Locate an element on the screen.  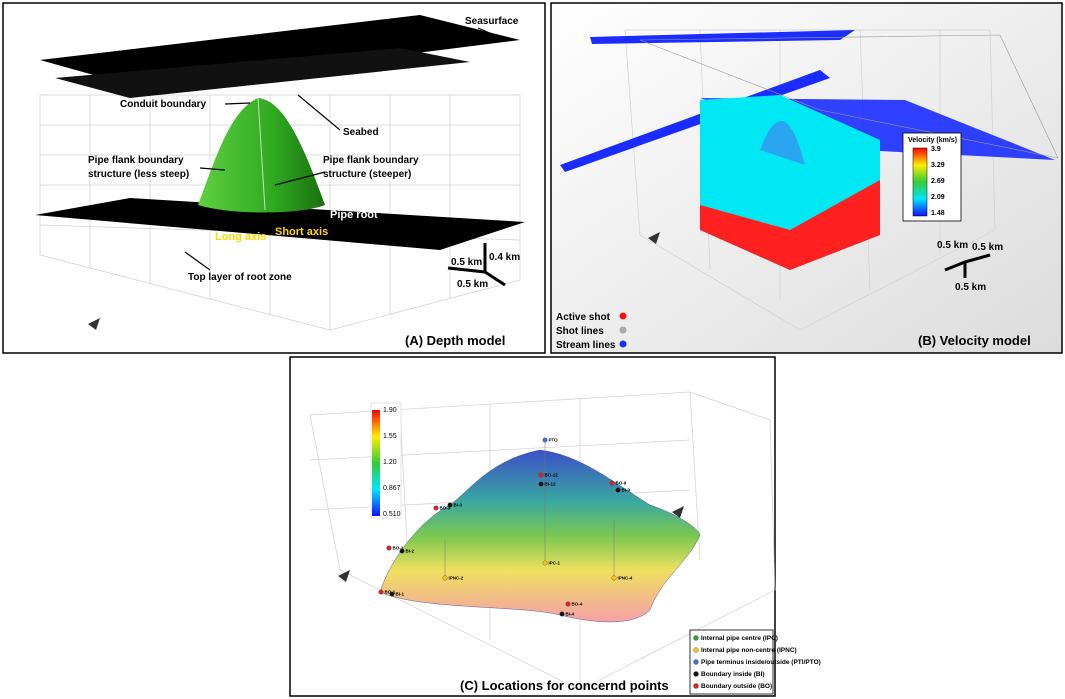
ridge is located at coordinates (261, 154).